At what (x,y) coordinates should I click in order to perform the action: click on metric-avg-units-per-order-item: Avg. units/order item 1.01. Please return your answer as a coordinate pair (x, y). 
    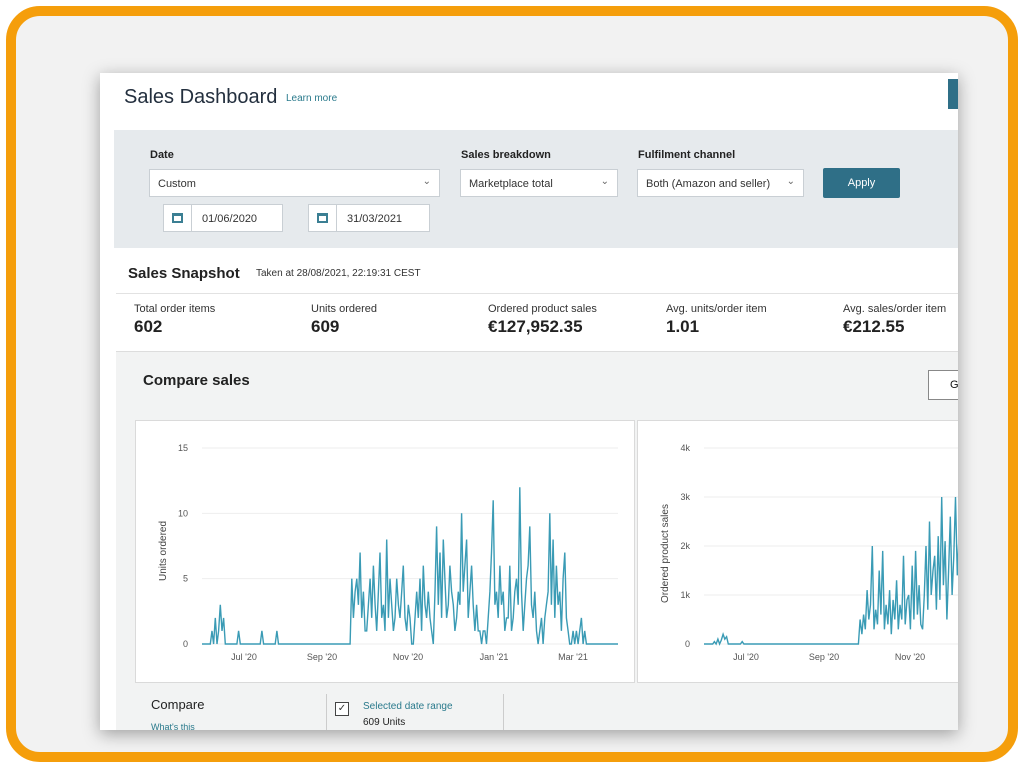
    Looking at the image, I should click on (716, 320).